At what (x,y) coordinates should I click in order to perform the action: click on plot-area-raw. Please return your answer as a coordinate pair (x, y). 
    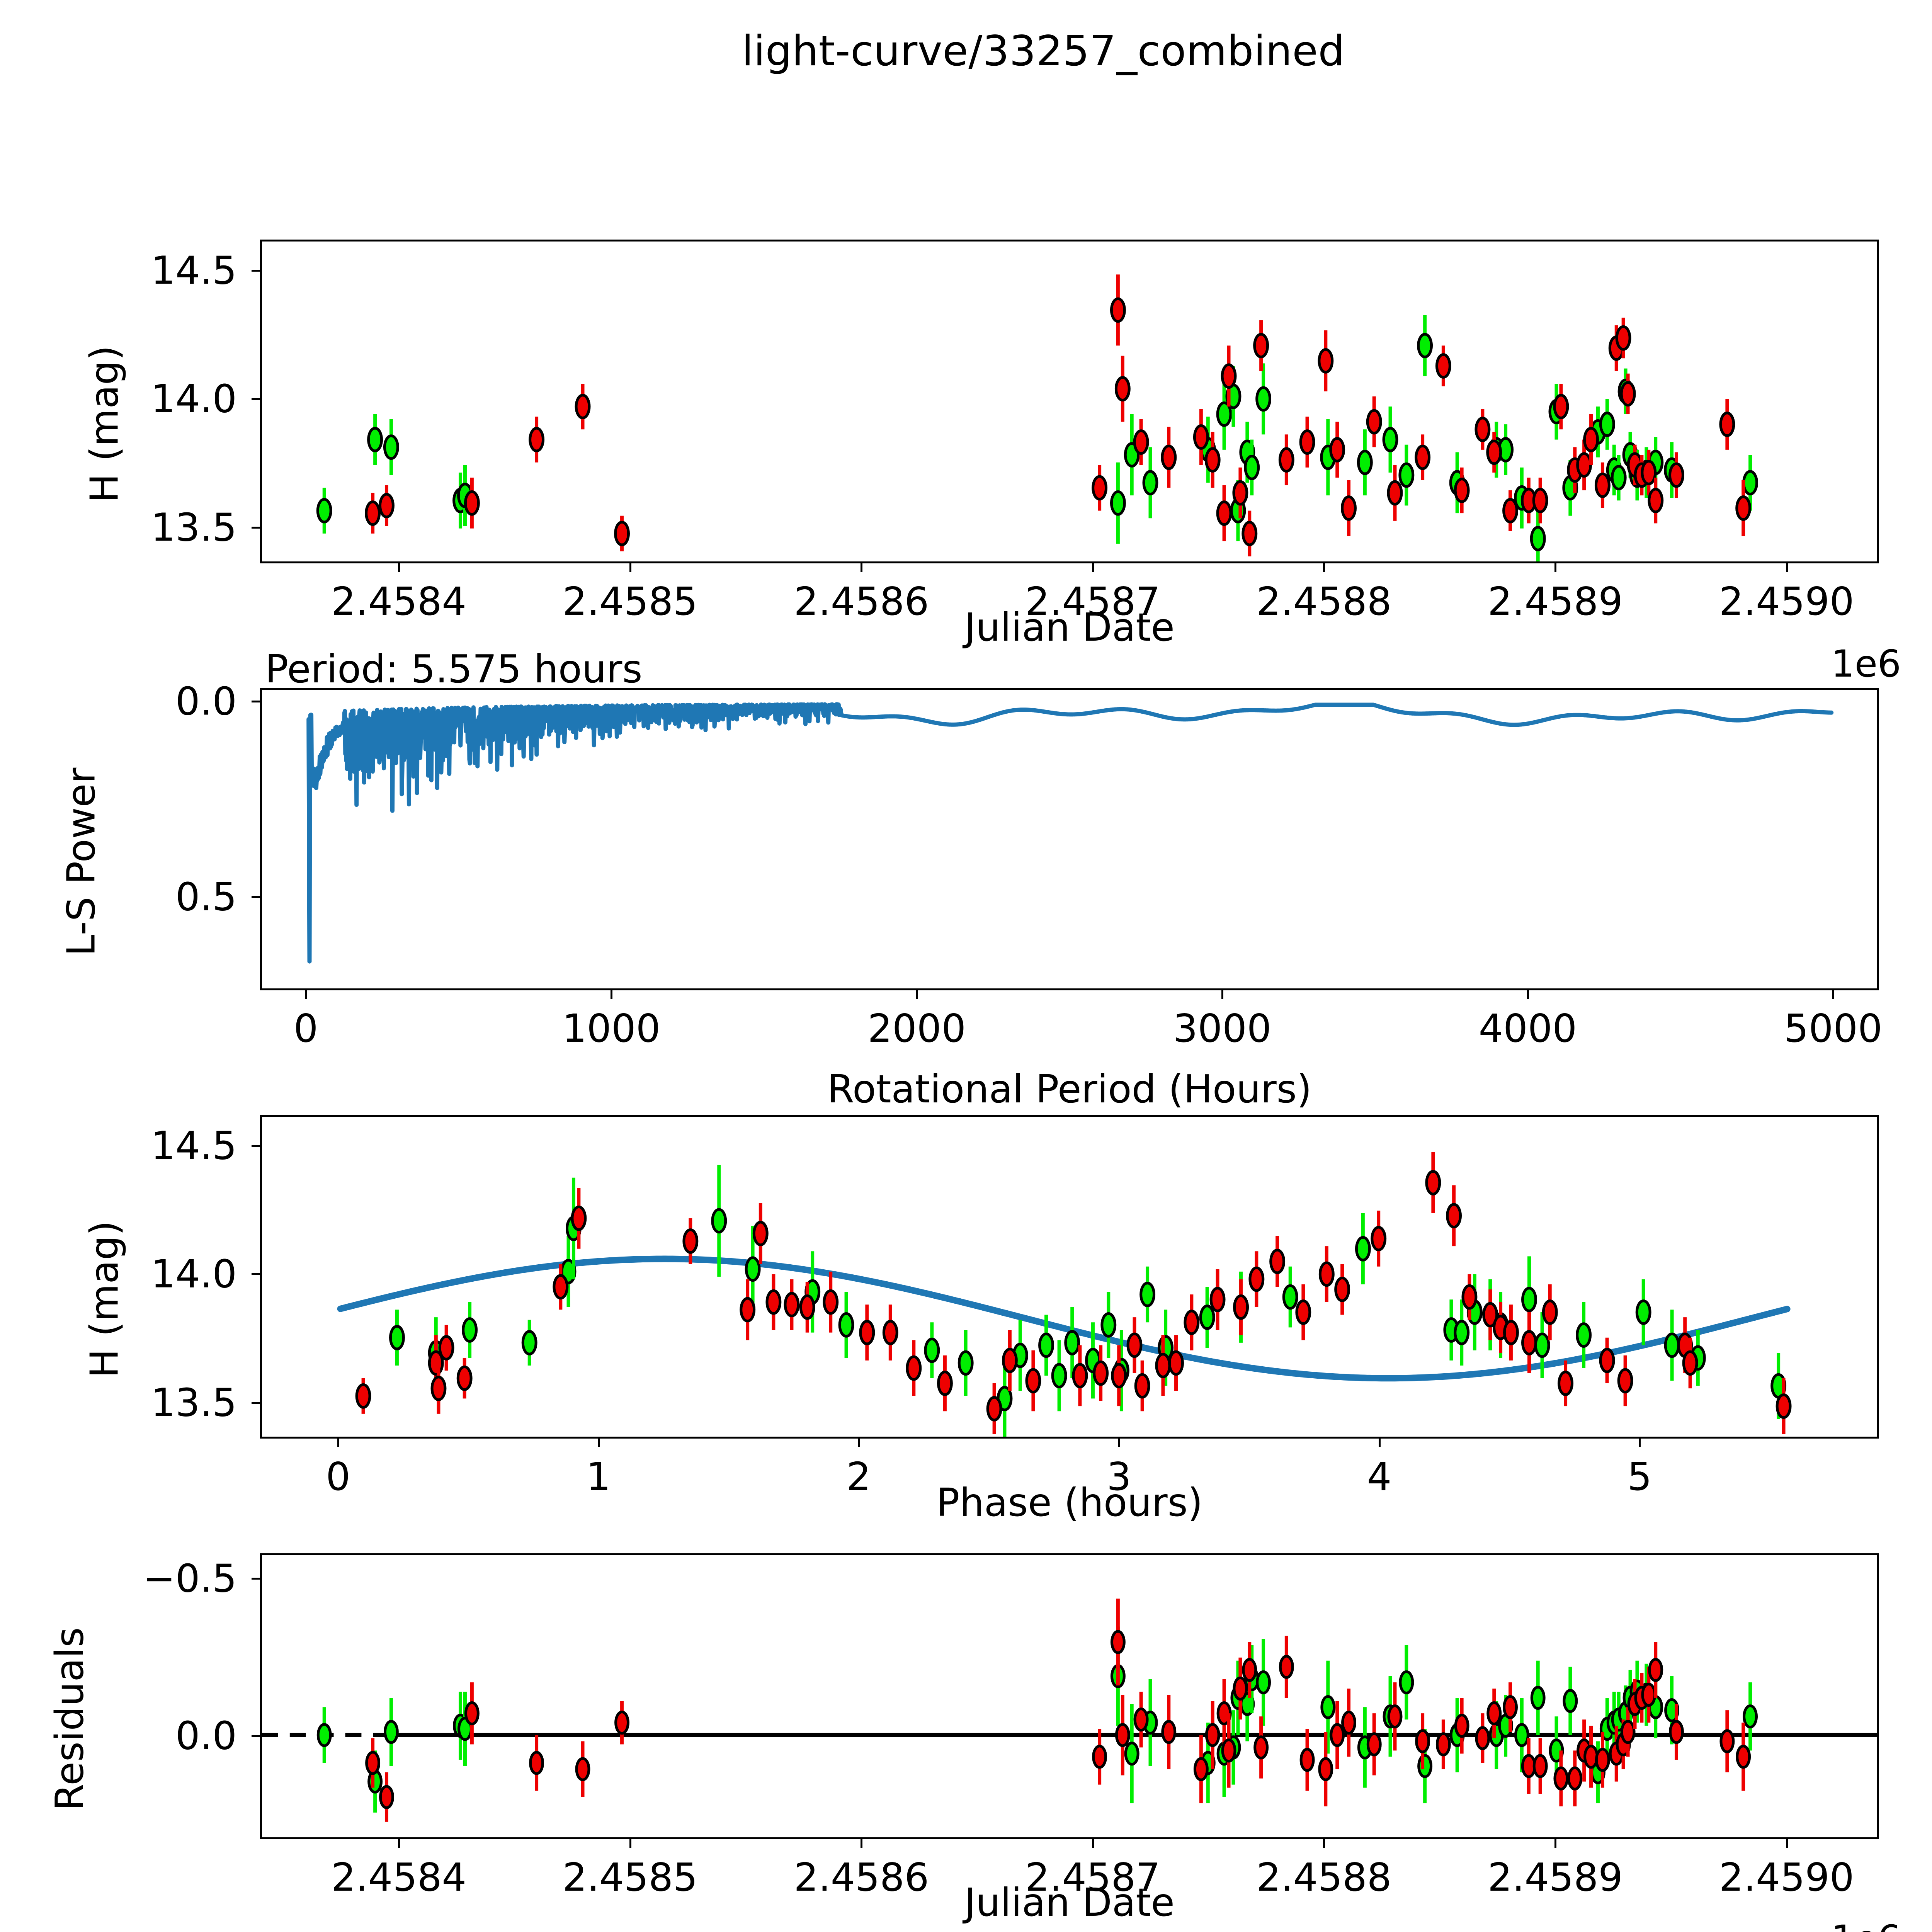
    Looking at the image, I should click on (1070, 401).